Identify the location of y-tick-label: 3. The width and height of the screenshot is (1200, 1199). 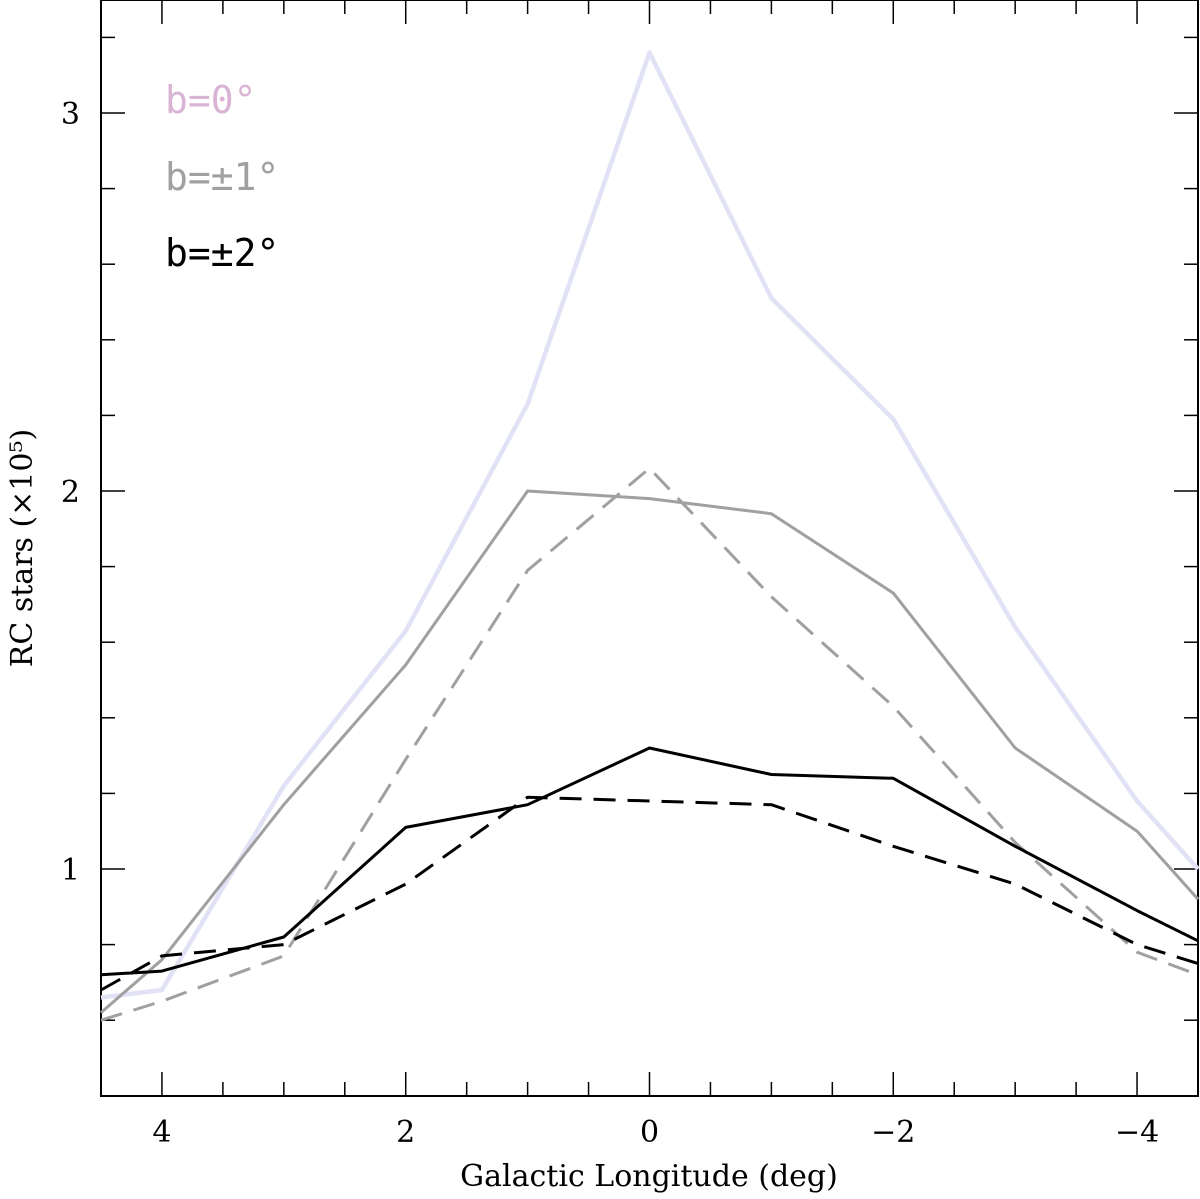
(70, 114).